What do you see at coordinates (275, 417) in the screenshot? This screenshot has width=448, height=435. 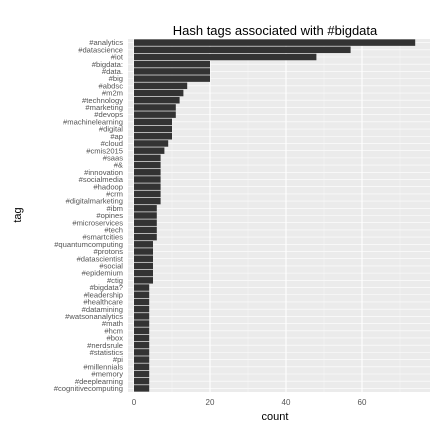 I see `x-axis-title: count` at bounding box center [275, 417].